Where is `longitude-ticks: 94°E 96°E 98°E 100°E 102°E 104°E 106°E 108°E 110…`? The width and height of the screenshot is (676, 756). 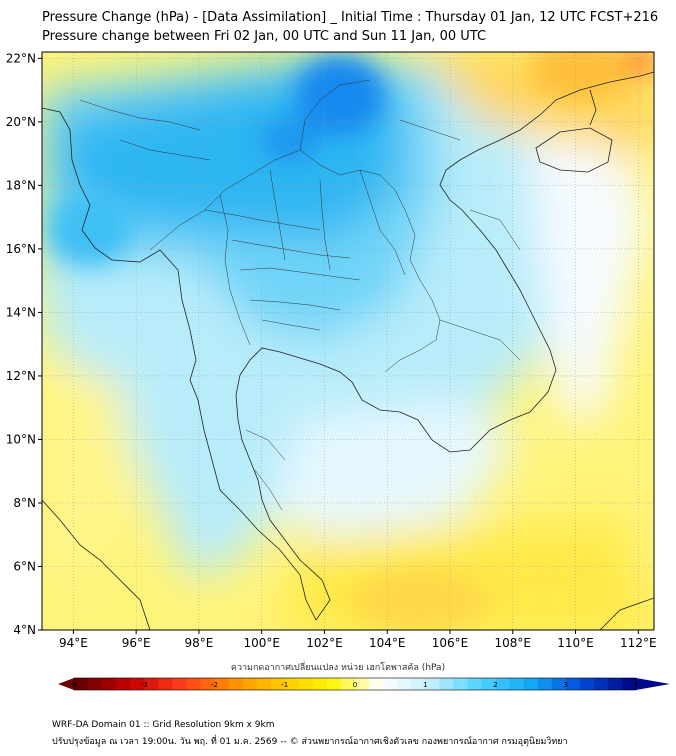 longitude-ticks: 94°E 96°E 98°E 100°E 102°E 104°E 106°E 108°E 110… is located at coordinates (358, 640).